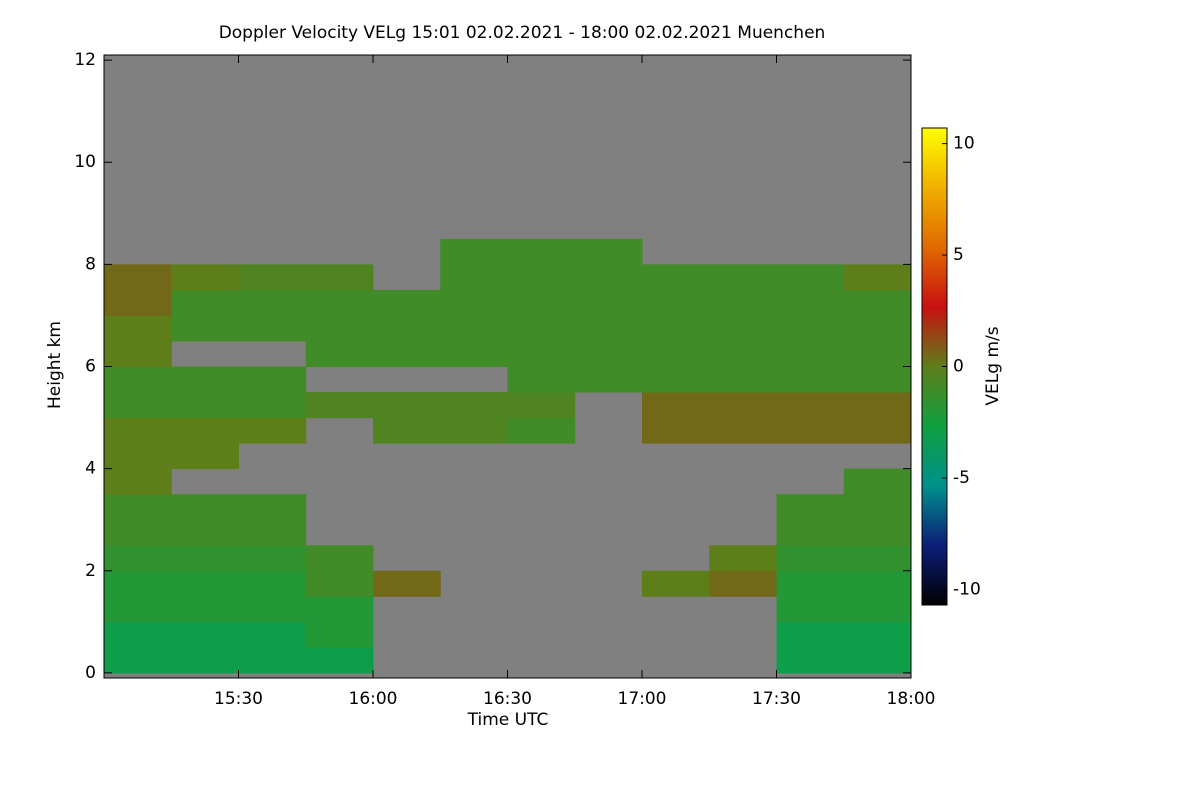  I want to click on x-tick-label: 17:00, so click(642, 699).